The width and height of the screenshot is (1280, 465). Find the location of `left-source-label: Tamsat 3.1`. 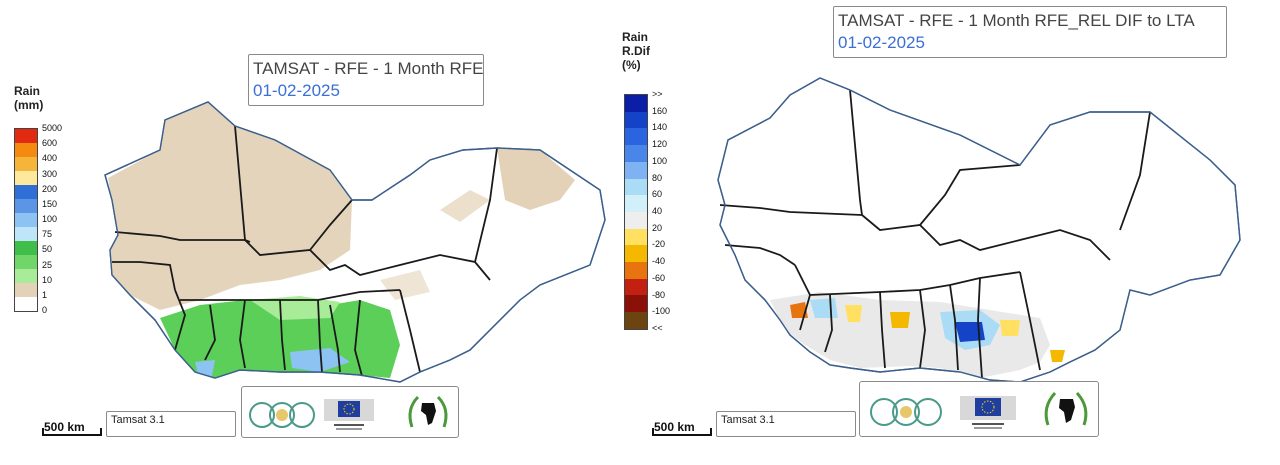

left-source-label: Tamsat 3.1 is located at coordinates (138, 420).